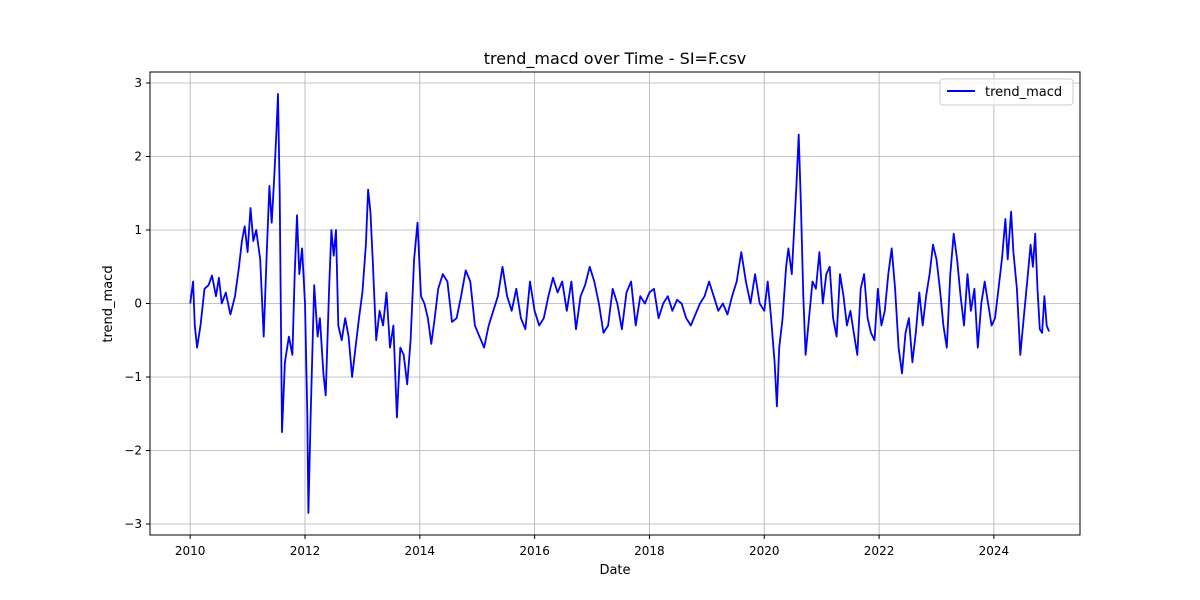 This screenshot has height=600, width=1200. What do you see at coordinates (614, 570) in the screenshot?
I see `x-axis-title: Date` at bounding box center [614, 570].